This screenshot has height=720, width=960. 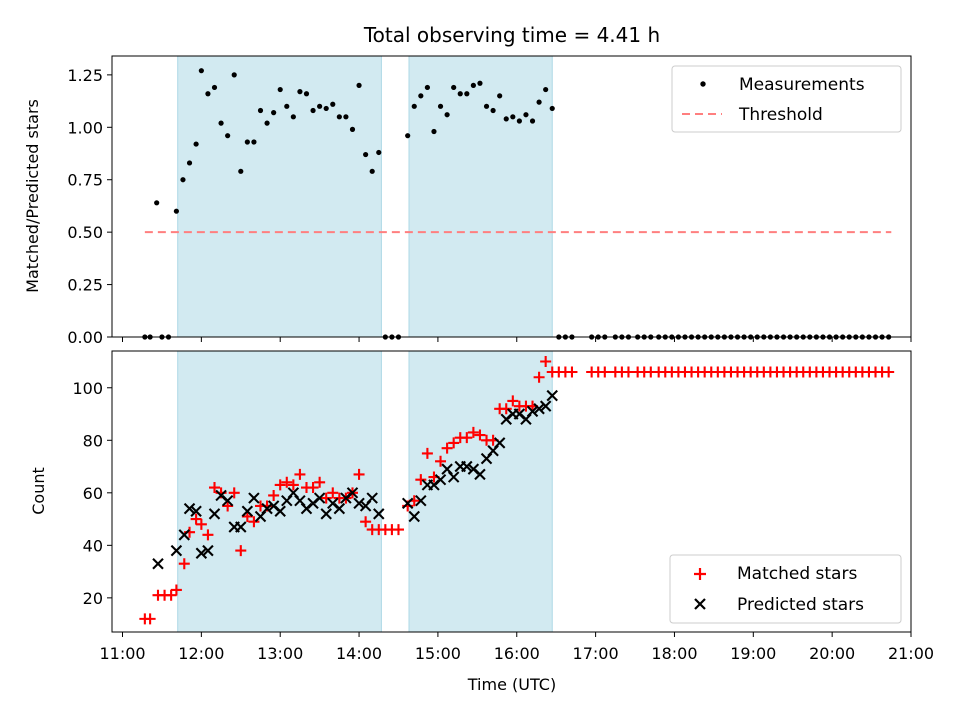 What do you see at coordinates (93, 440) in the screenshot?
I see `y-tick-label: 80` at bounding box center [93, 440].